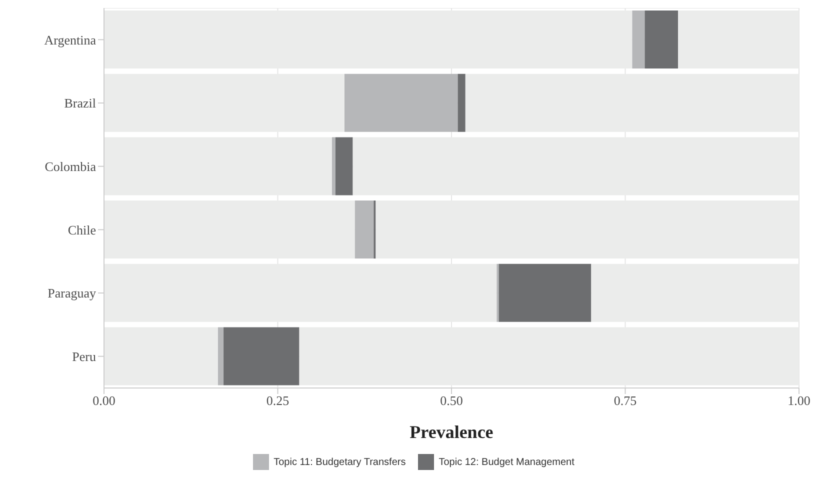  I want to click on y-tick-label: Chile, so click(82, 230).